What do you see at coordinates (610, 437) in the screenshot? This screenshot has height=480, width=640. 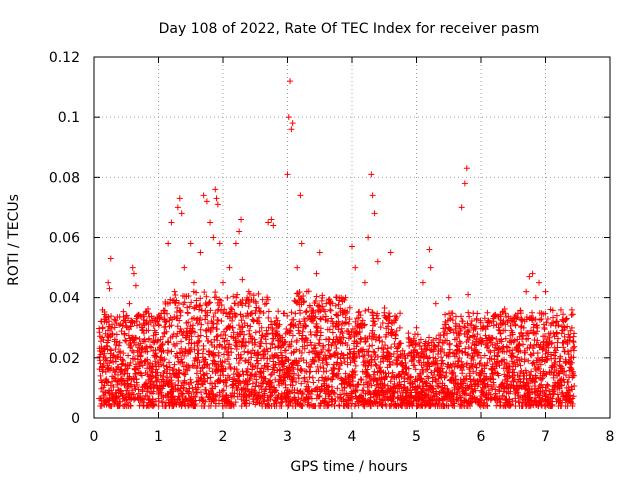 I see `x-tick-label: 8` at bounding box center [610, 437].